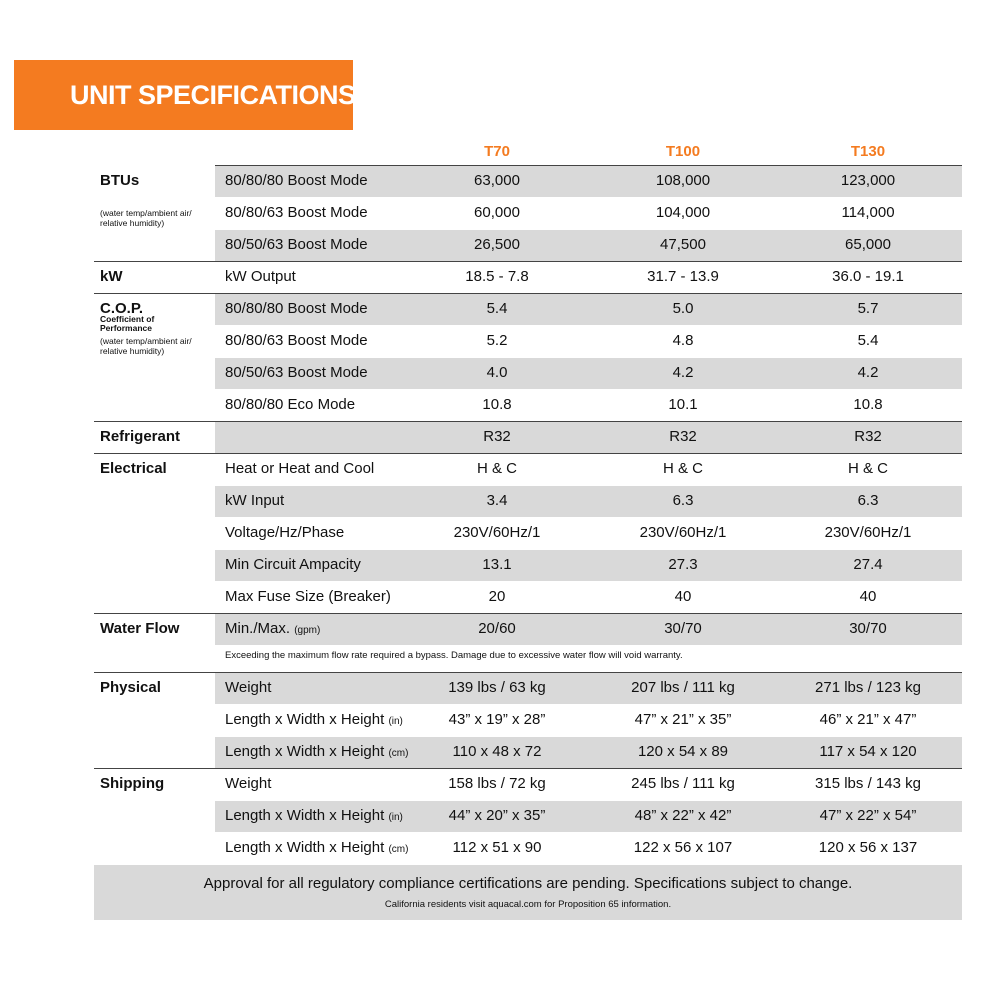 The width and height of the screenshot is (1000, 1000). Describe the element at coordinates (868, 151) in the screenshot. I see `column-header: T130` at that location.